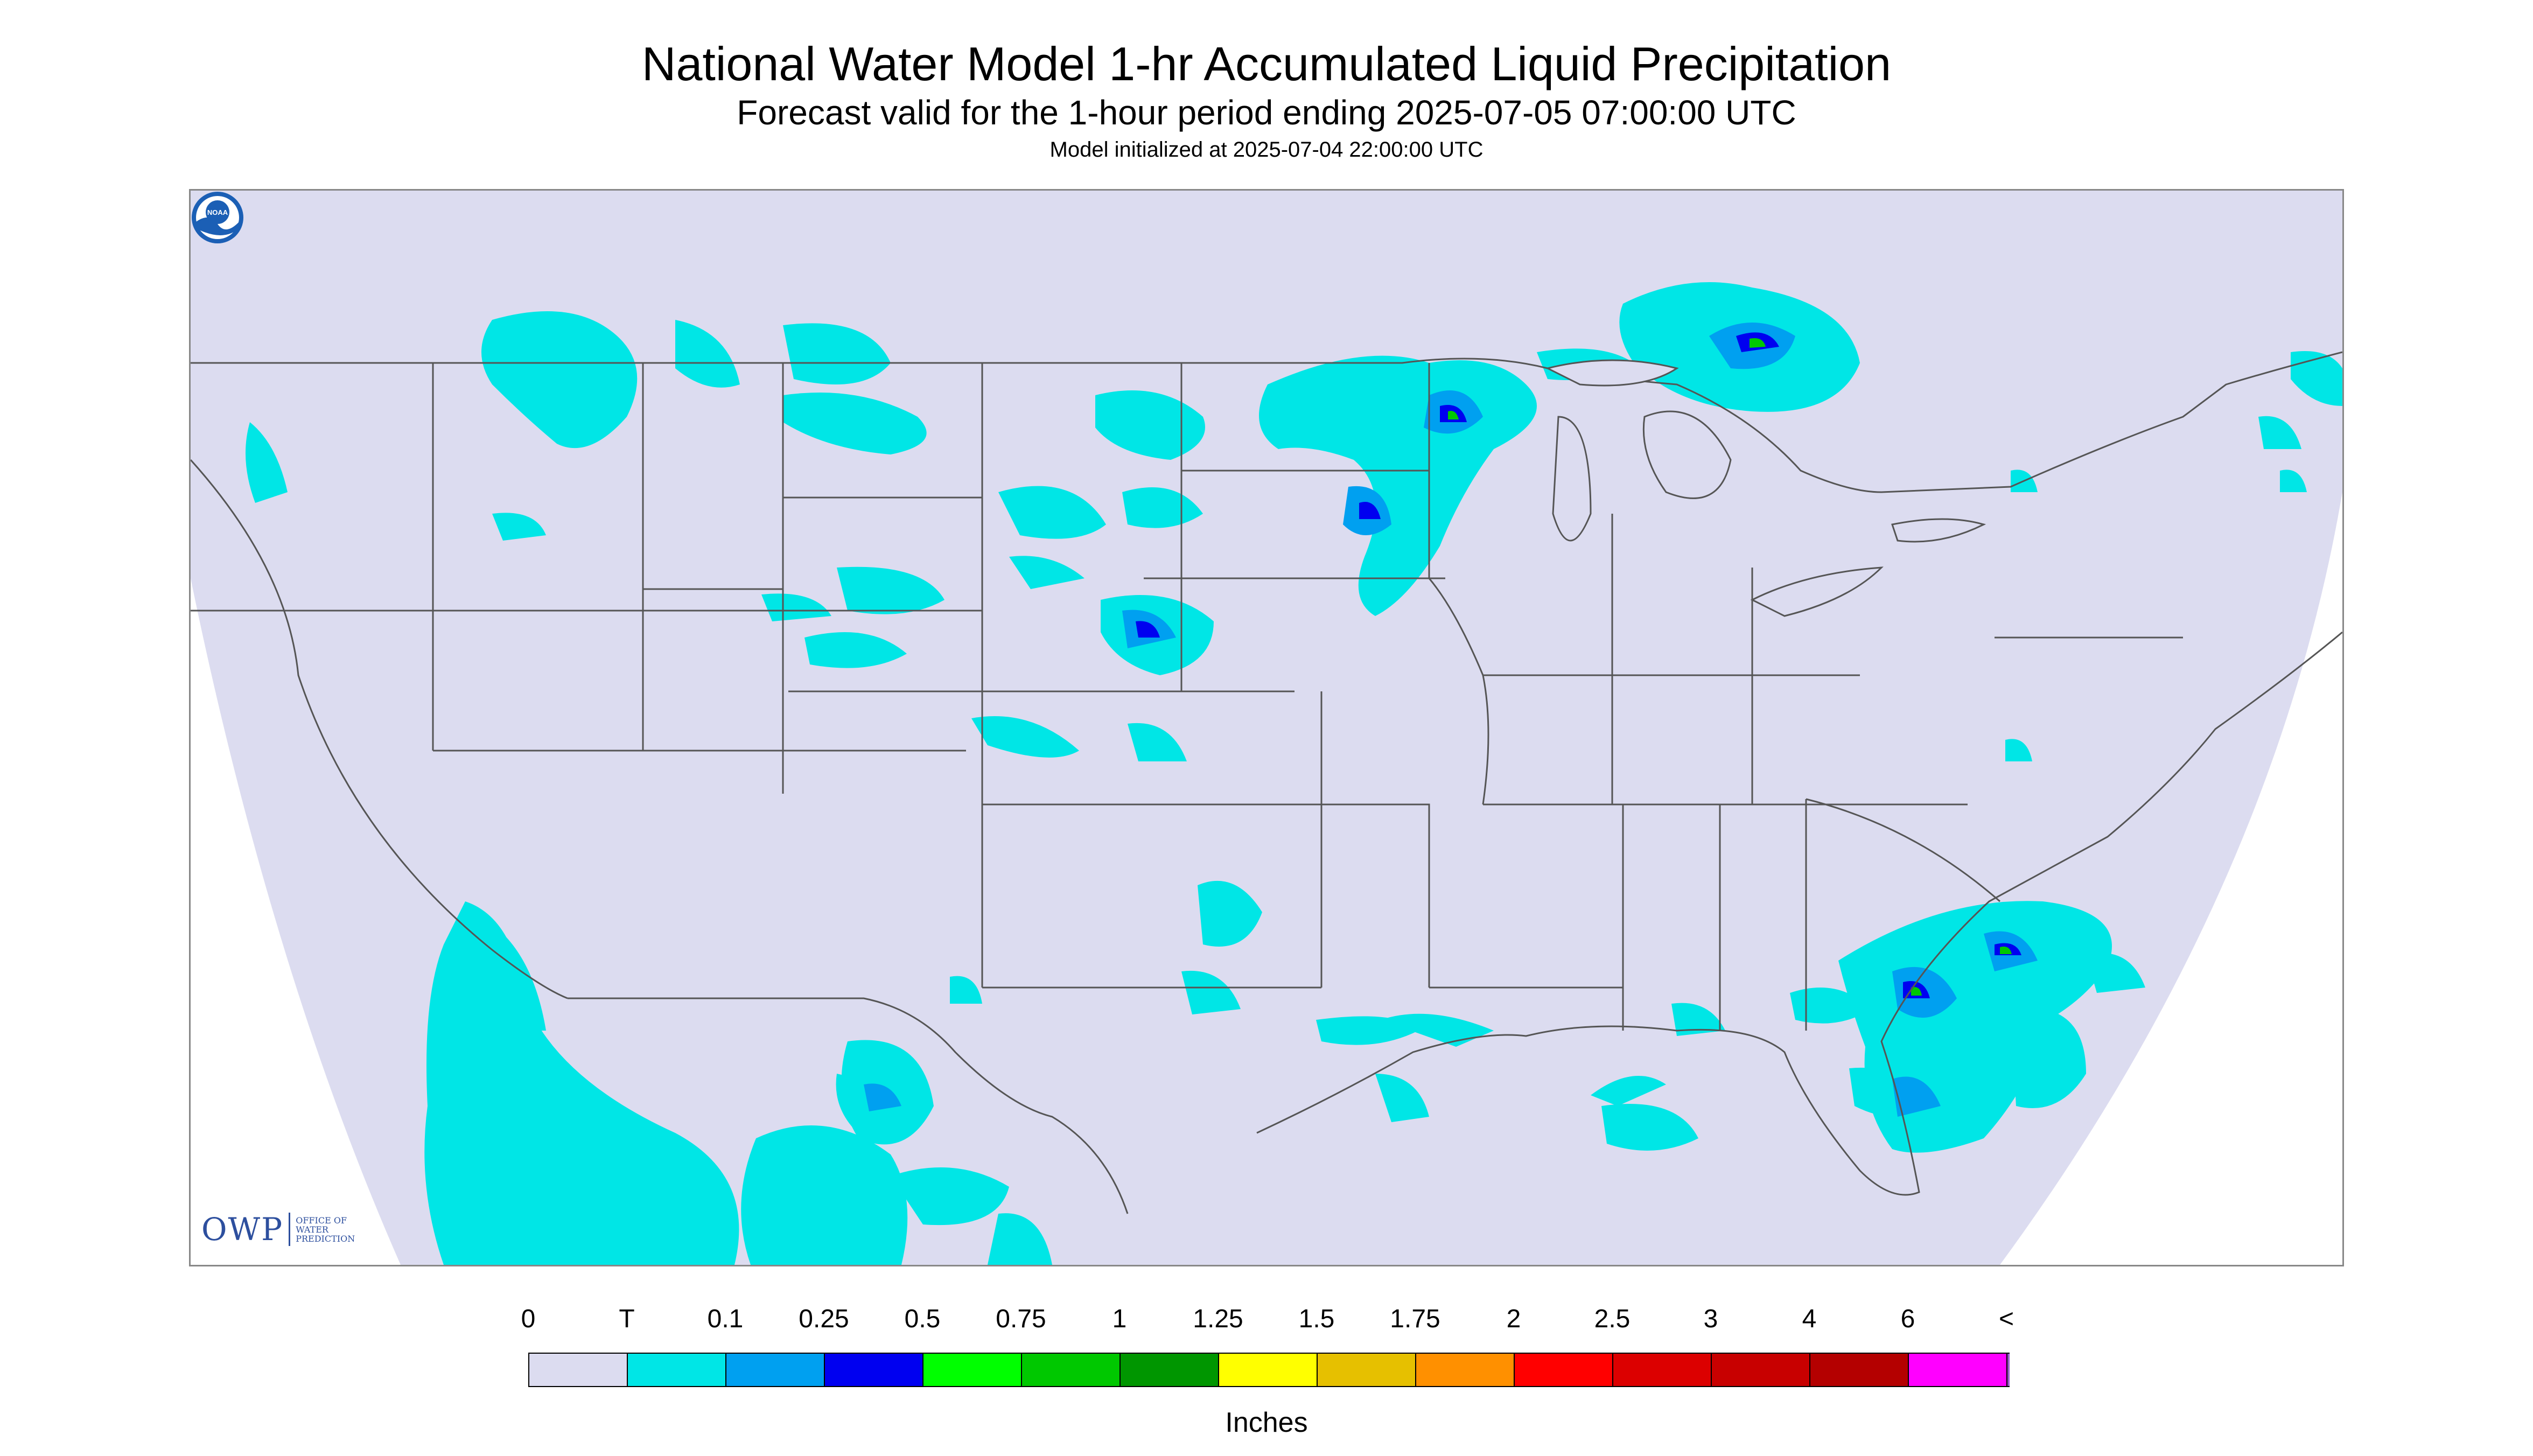  What do you see at coordinates (1710, 1319) in the screenshot?
I see `legend-tick-label: 3` at bounding box center [1710, 1319].